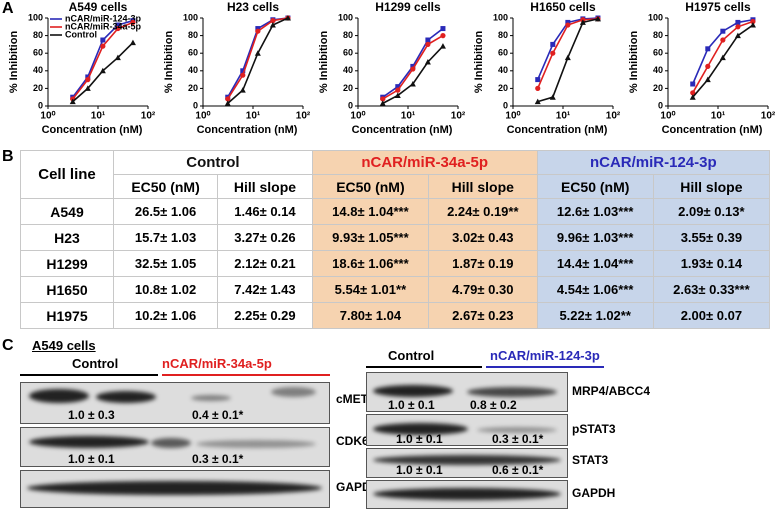 The height and width of the screenshot is (511, 775). Describe the element at coordinates (595, 289) in the screenshot. I see `table-cell: 4.54± 1.06***` at that location.